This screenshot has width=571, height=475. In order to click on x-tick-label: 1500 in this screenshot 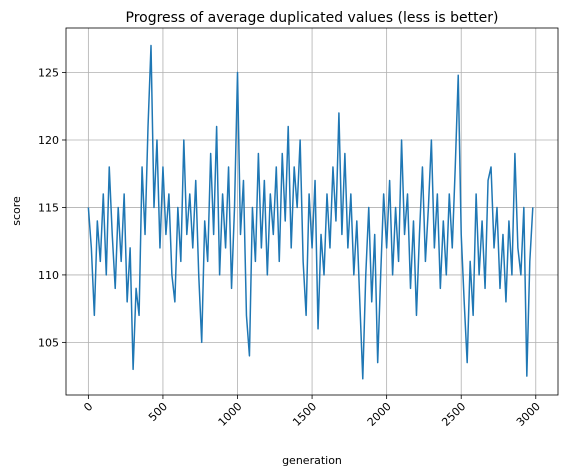, I will do `click(304, 414)`.